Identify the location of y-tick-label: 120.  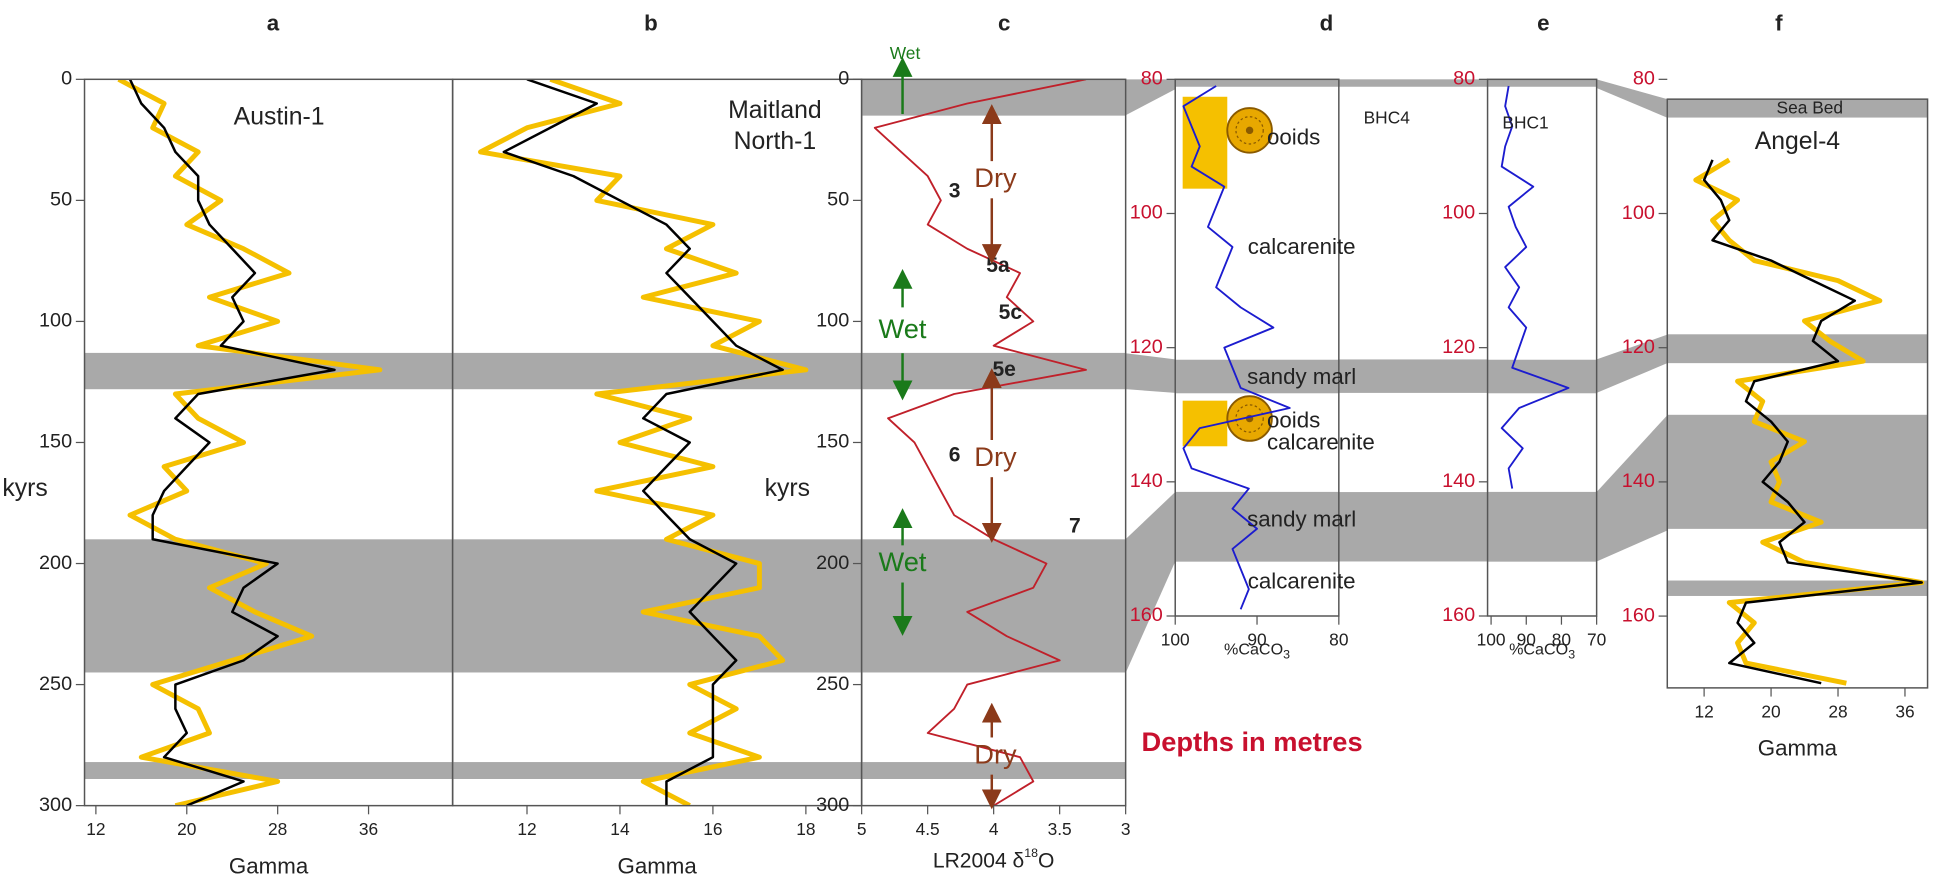
(1638, 347).